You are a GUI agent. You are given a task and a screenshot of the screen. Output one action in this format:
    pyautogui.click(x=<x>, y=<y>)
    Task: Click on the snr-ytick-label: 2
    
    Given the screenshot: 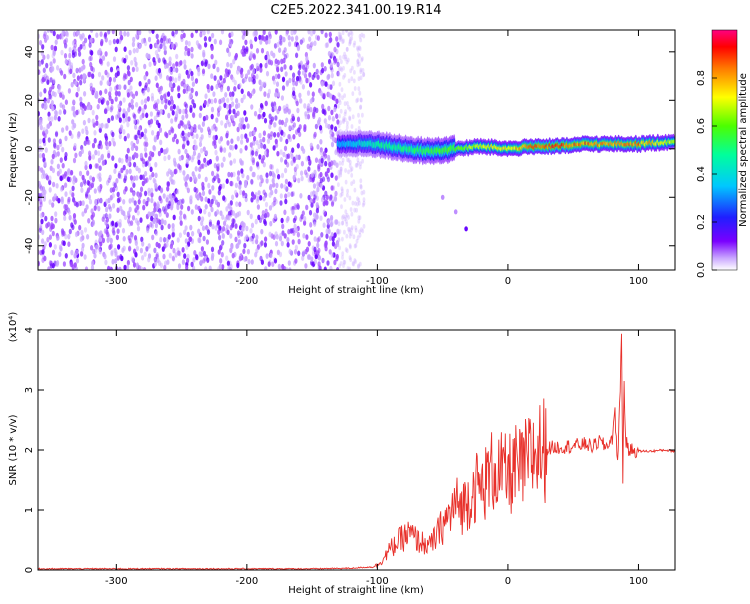 What is the action you would take?
    pyautogui.click(x=29, y=450)
    